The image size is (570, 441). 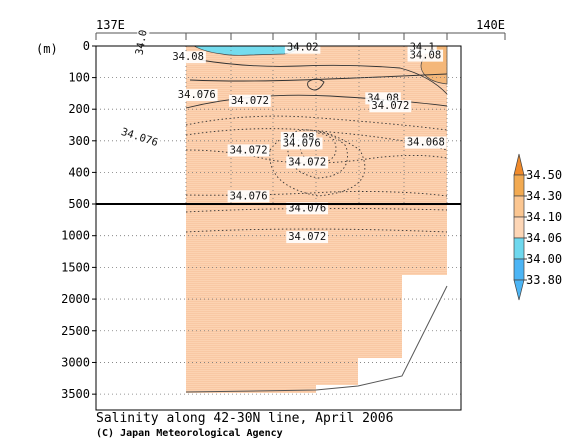 What do you see at coordinates (75, 394) in the screenshot?
I see `y-tick-label: 3500` at bounding box center [75, 394].